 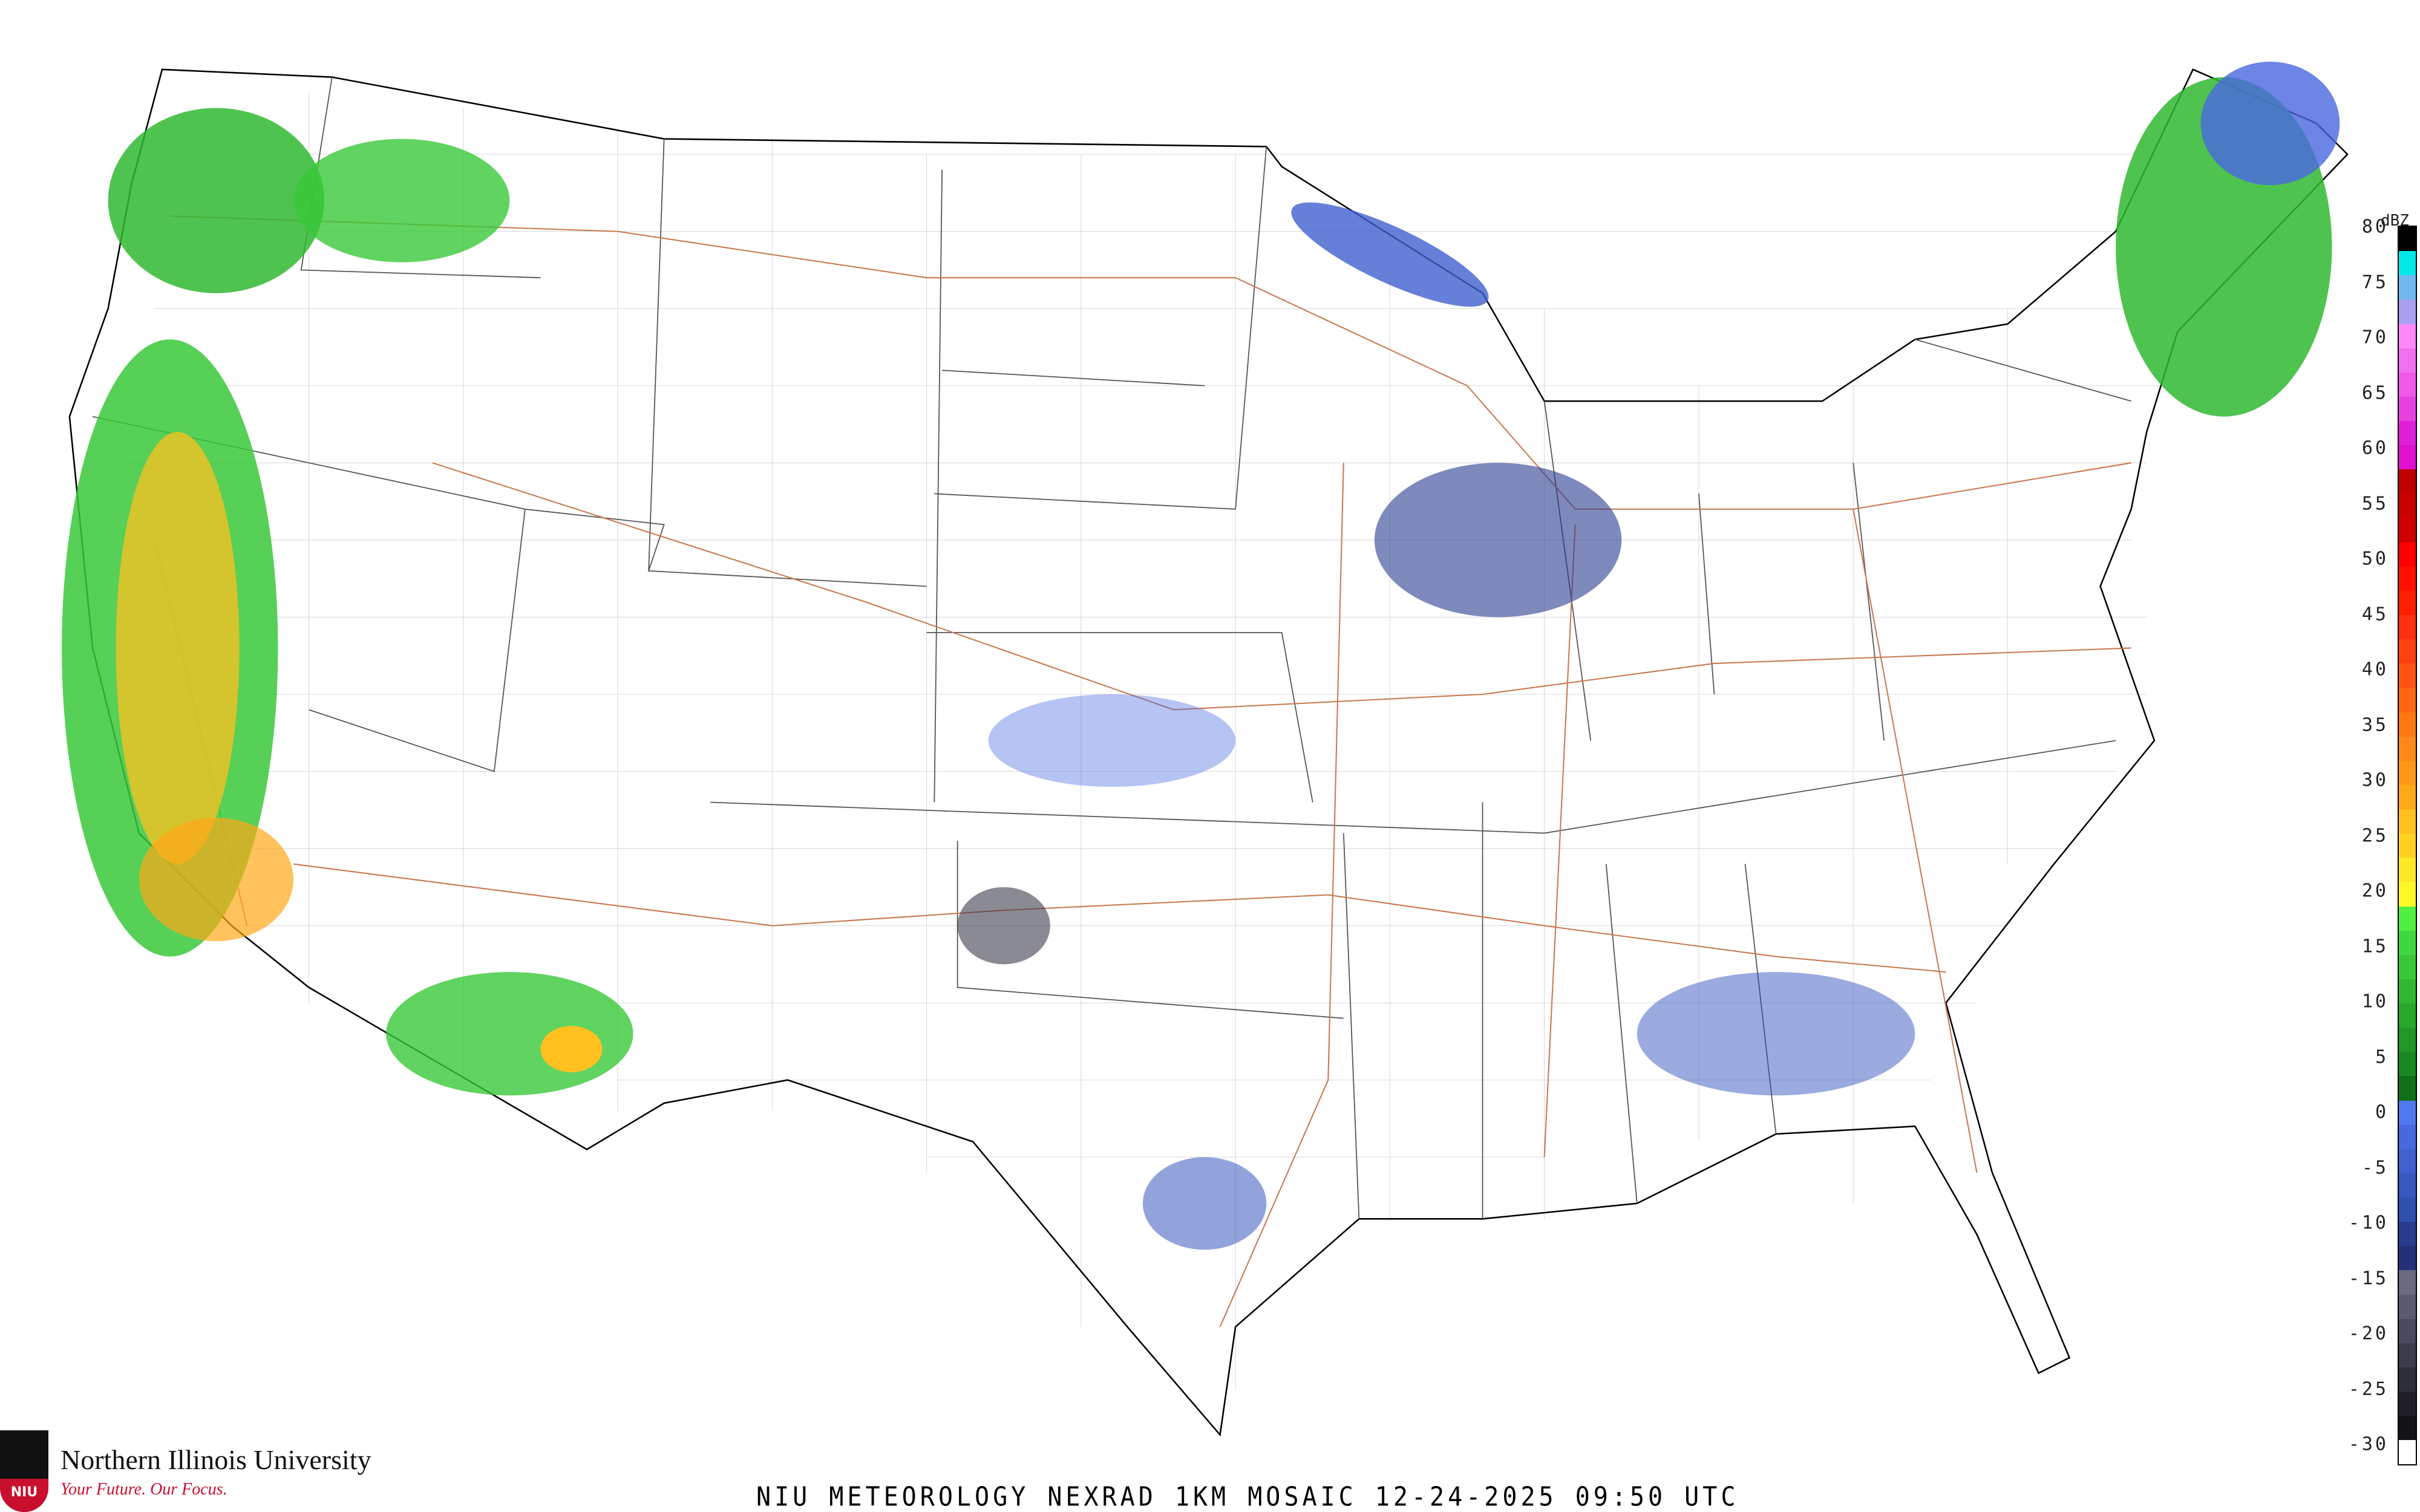 What do you see at coordinates (24, 1471) in the screenshot?
I see `niu-seal-icon: NIU` at bounding box center [24, 1471].